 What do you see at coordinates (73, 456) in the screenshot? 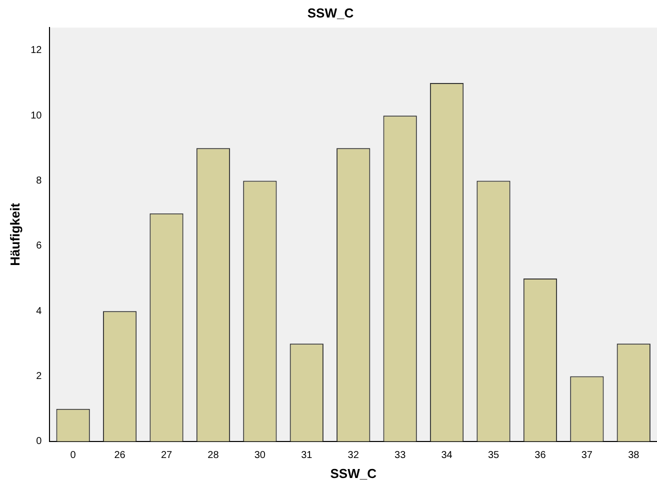
I see `x-tick-label: 0` at bounding box center [73, 456].